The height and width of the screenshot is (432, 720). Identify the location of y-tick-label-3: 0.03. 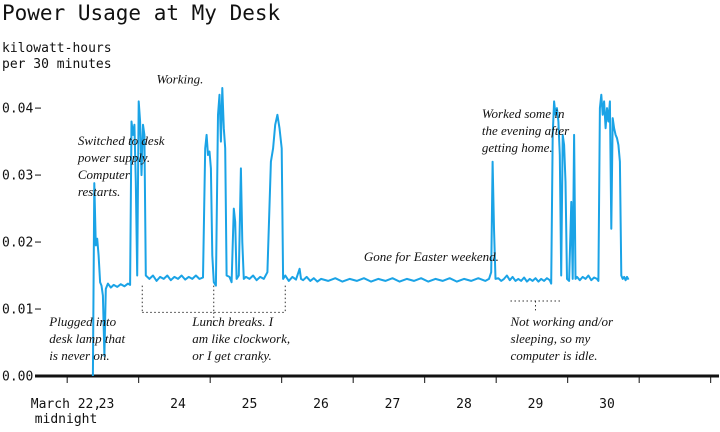
(17, 176).